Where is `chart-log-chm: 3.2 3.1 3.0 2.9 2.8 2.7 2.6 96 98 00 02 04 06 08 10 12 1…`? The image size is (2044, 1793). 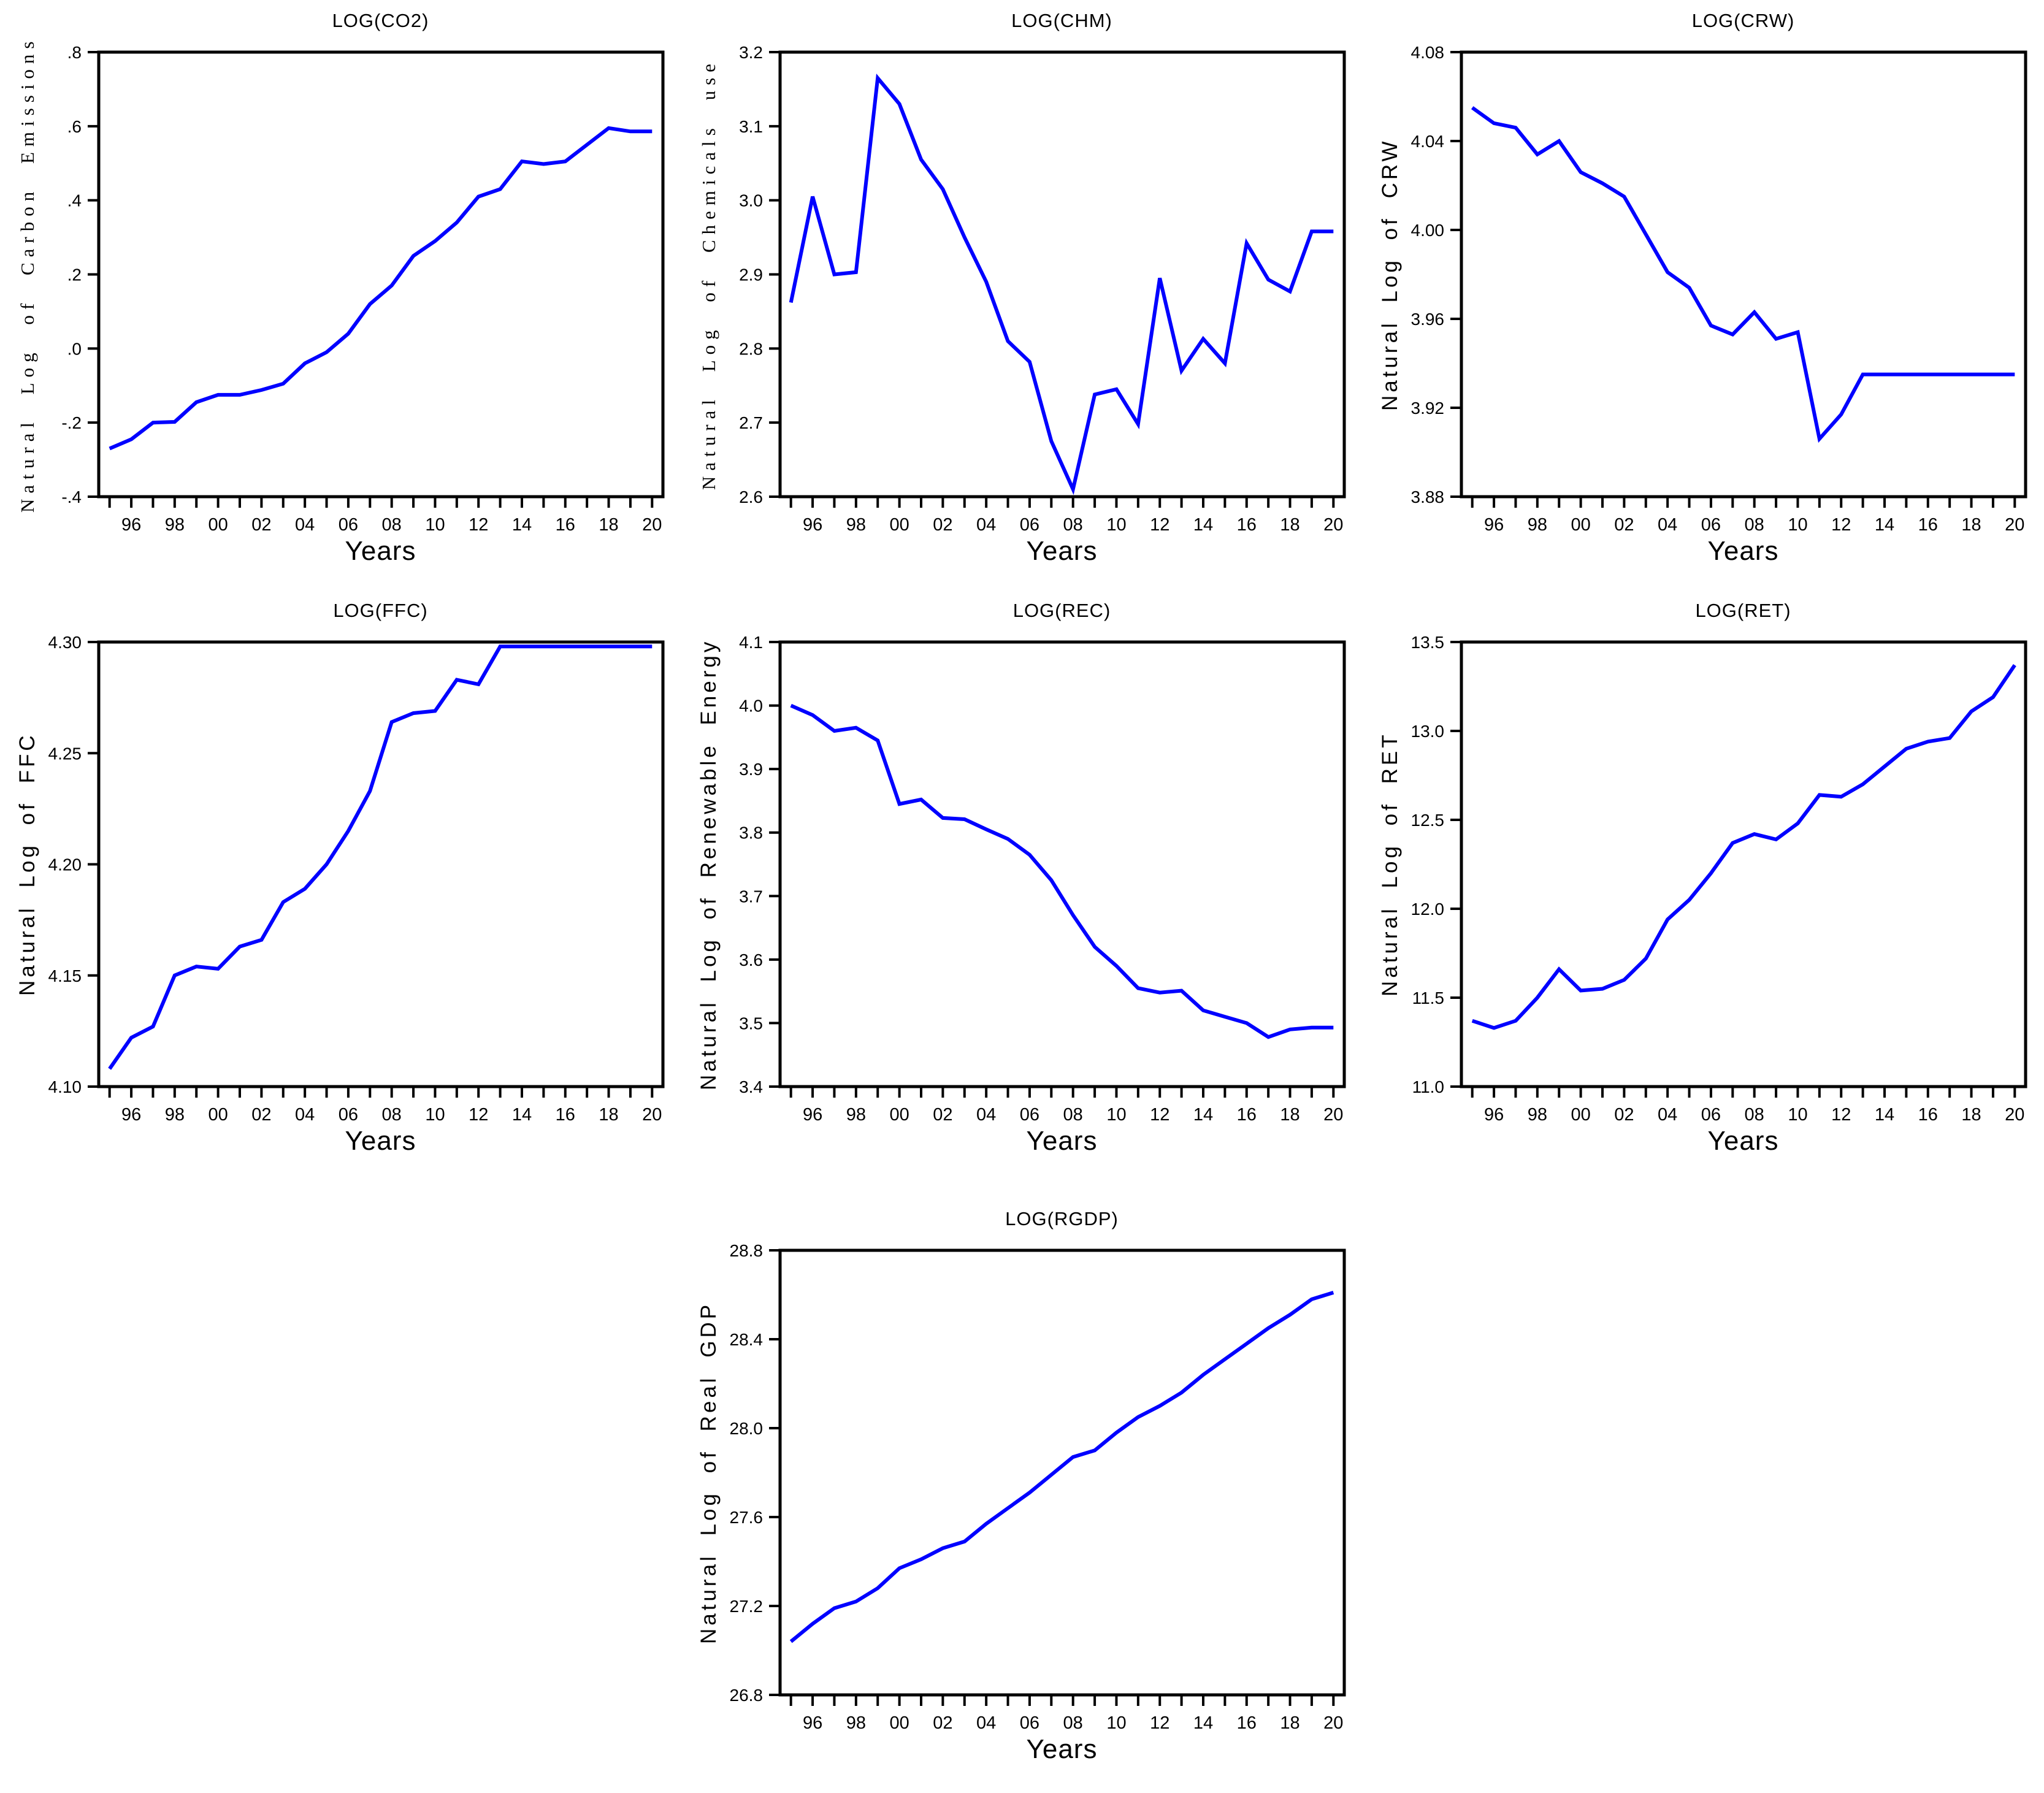 chart-log-chm: 3.2 3.1 3.0 2.9 2.8 2.7 2.6 96 98 00 02 04 06 08 10 12 1… is located at coordinates (1022, 291).